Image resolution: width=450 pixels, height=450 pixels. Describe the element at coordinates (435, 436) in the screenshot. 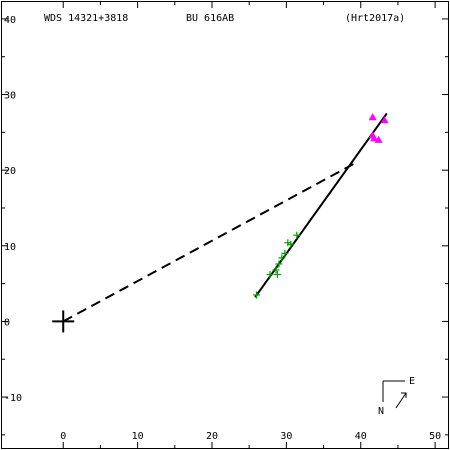

I see `x-tick-label: 50` at that location.